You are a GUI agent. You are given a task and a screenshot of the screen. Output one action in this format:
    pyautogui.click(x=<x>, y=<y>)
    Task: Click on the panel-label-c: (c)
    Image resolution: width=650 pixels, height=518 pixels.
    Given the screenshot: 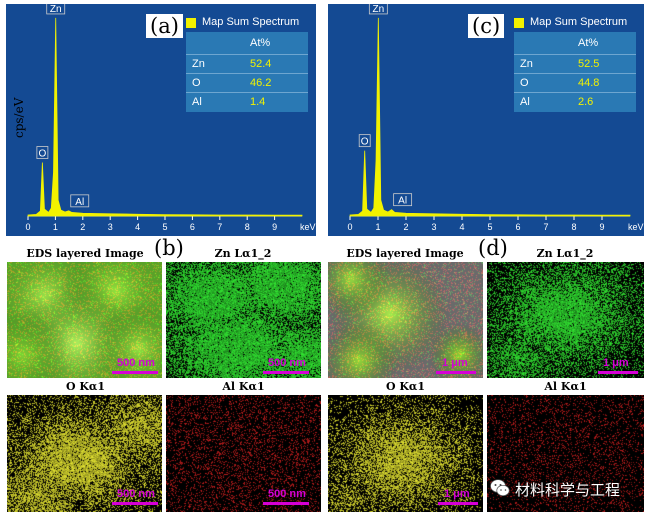 What is the action you would take?
    pyautogui.click(x=486, y=26)
    